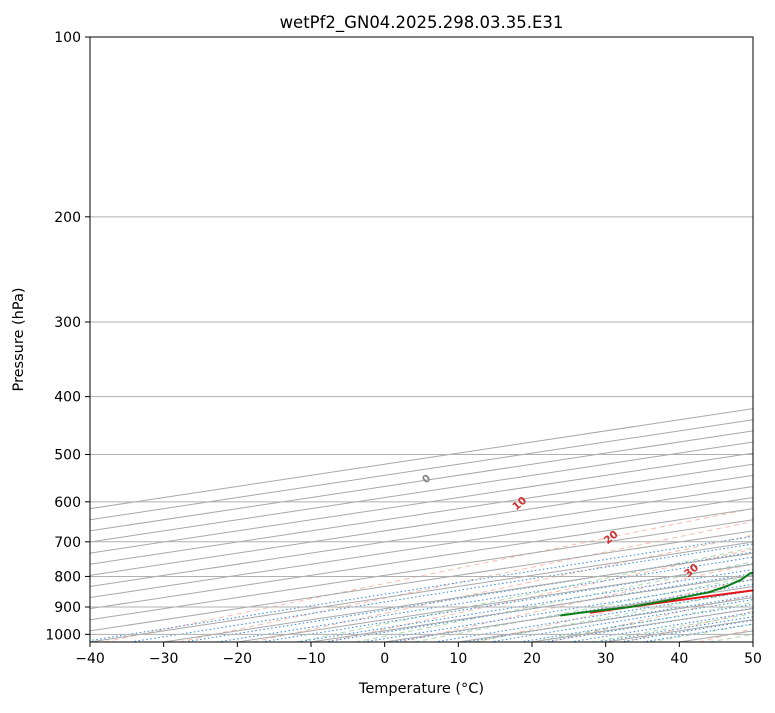  What do you see at coordinates (672, 549) in the screenshot?
I see `mixing-ratio-line` at bounding box center [672, 549].